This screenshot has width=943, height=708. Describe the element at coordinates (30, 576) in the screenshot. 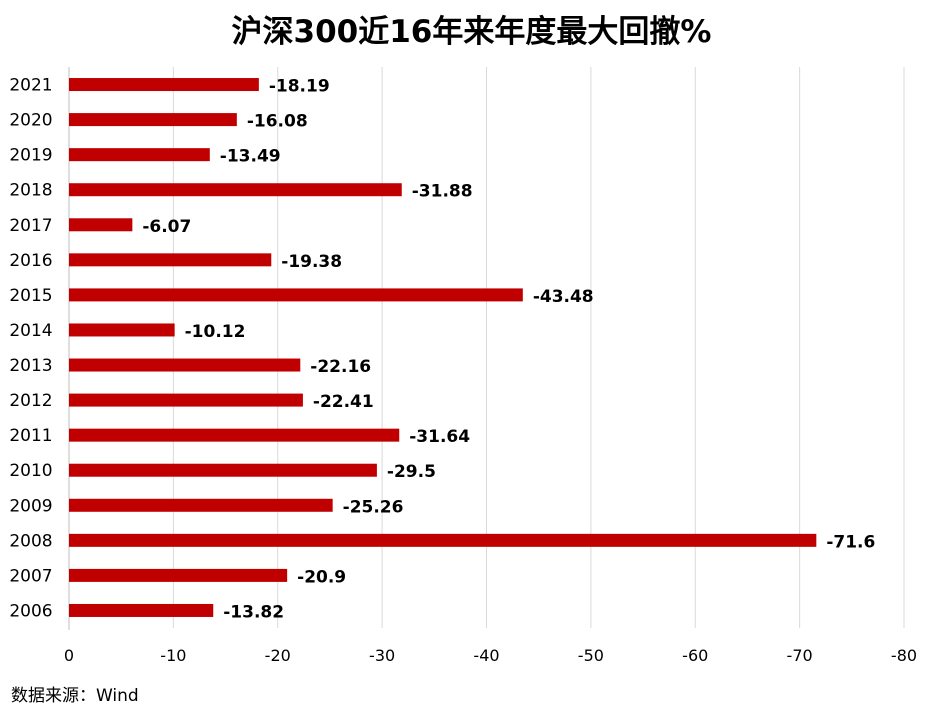

I see `category-label: 2007` at that location.